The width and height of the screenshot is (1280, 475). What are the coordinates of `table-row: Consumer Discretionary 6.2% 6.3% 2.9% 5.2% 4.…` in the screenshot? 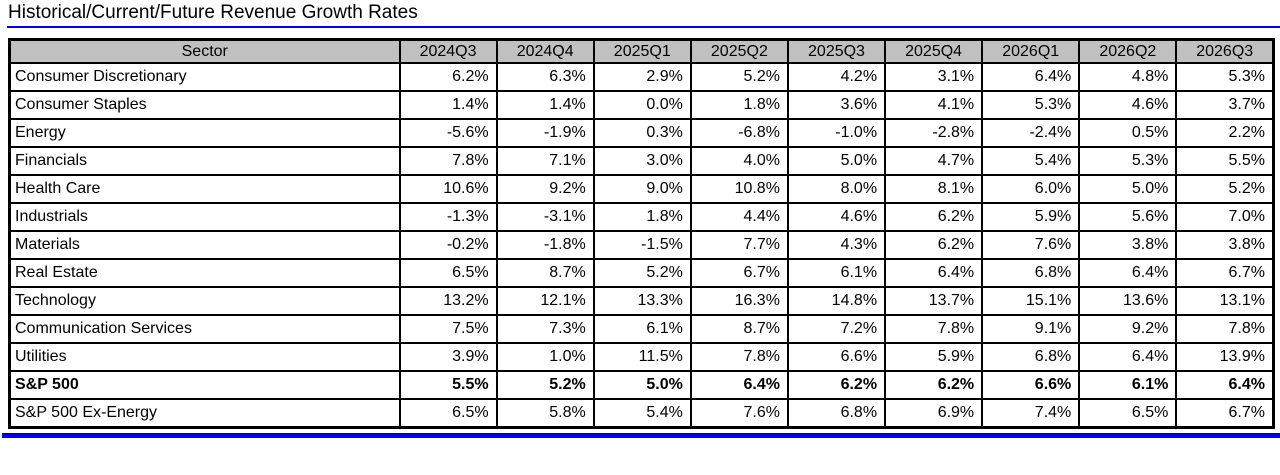 It's located at (641, 77).